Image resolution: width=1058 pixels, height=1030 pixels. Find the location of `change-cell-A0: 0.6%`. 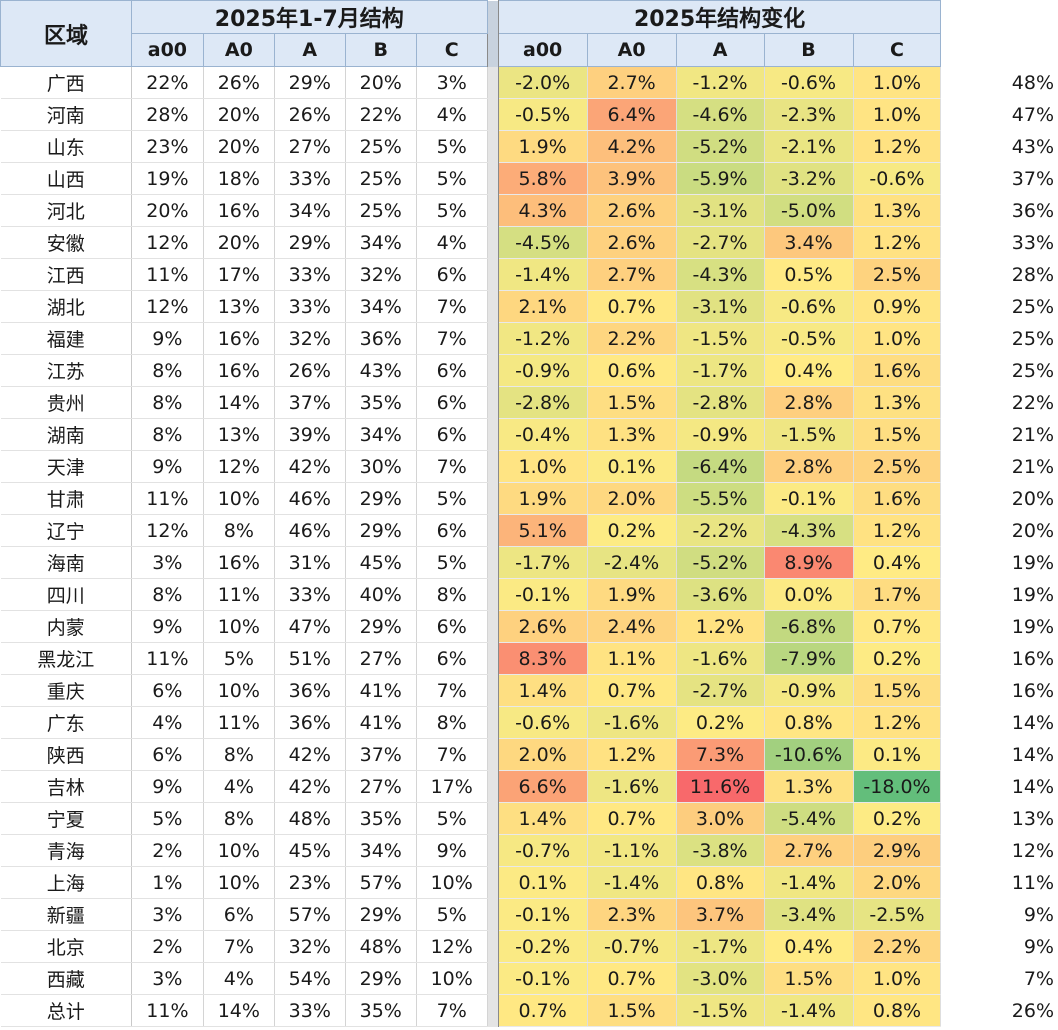

change-cell-A0: 0.6% is located at coordinates (632, 370).